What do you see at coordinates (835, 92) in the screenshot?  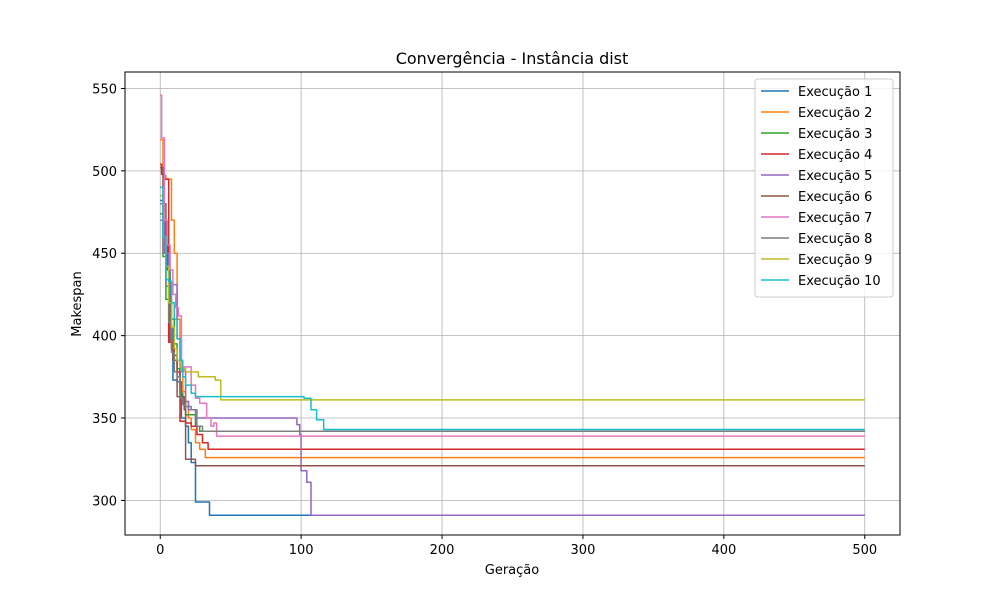 I see `legend-label-1: Execução 1` at bounding box center [835, 92].